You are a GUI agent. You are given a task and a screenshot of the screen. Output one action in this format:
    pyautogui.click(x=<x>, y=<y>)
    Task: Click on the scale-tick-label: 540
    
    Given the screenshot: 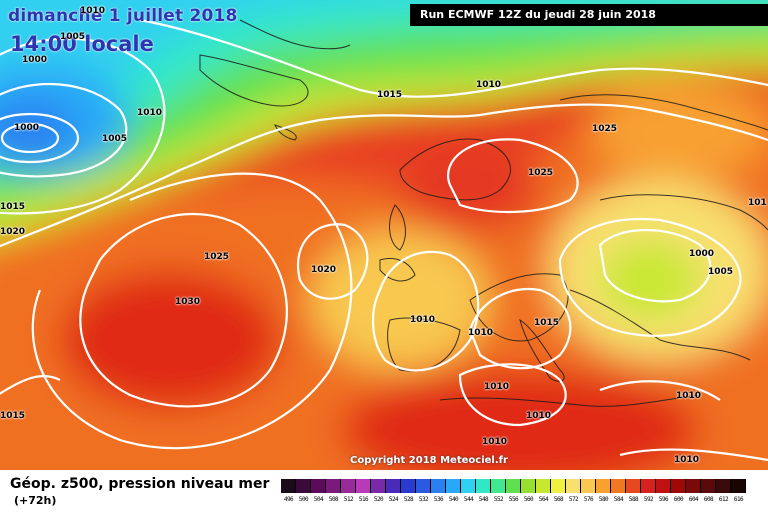 What is the action you would take?
    pyautogui.click(x=453, y=499)
    